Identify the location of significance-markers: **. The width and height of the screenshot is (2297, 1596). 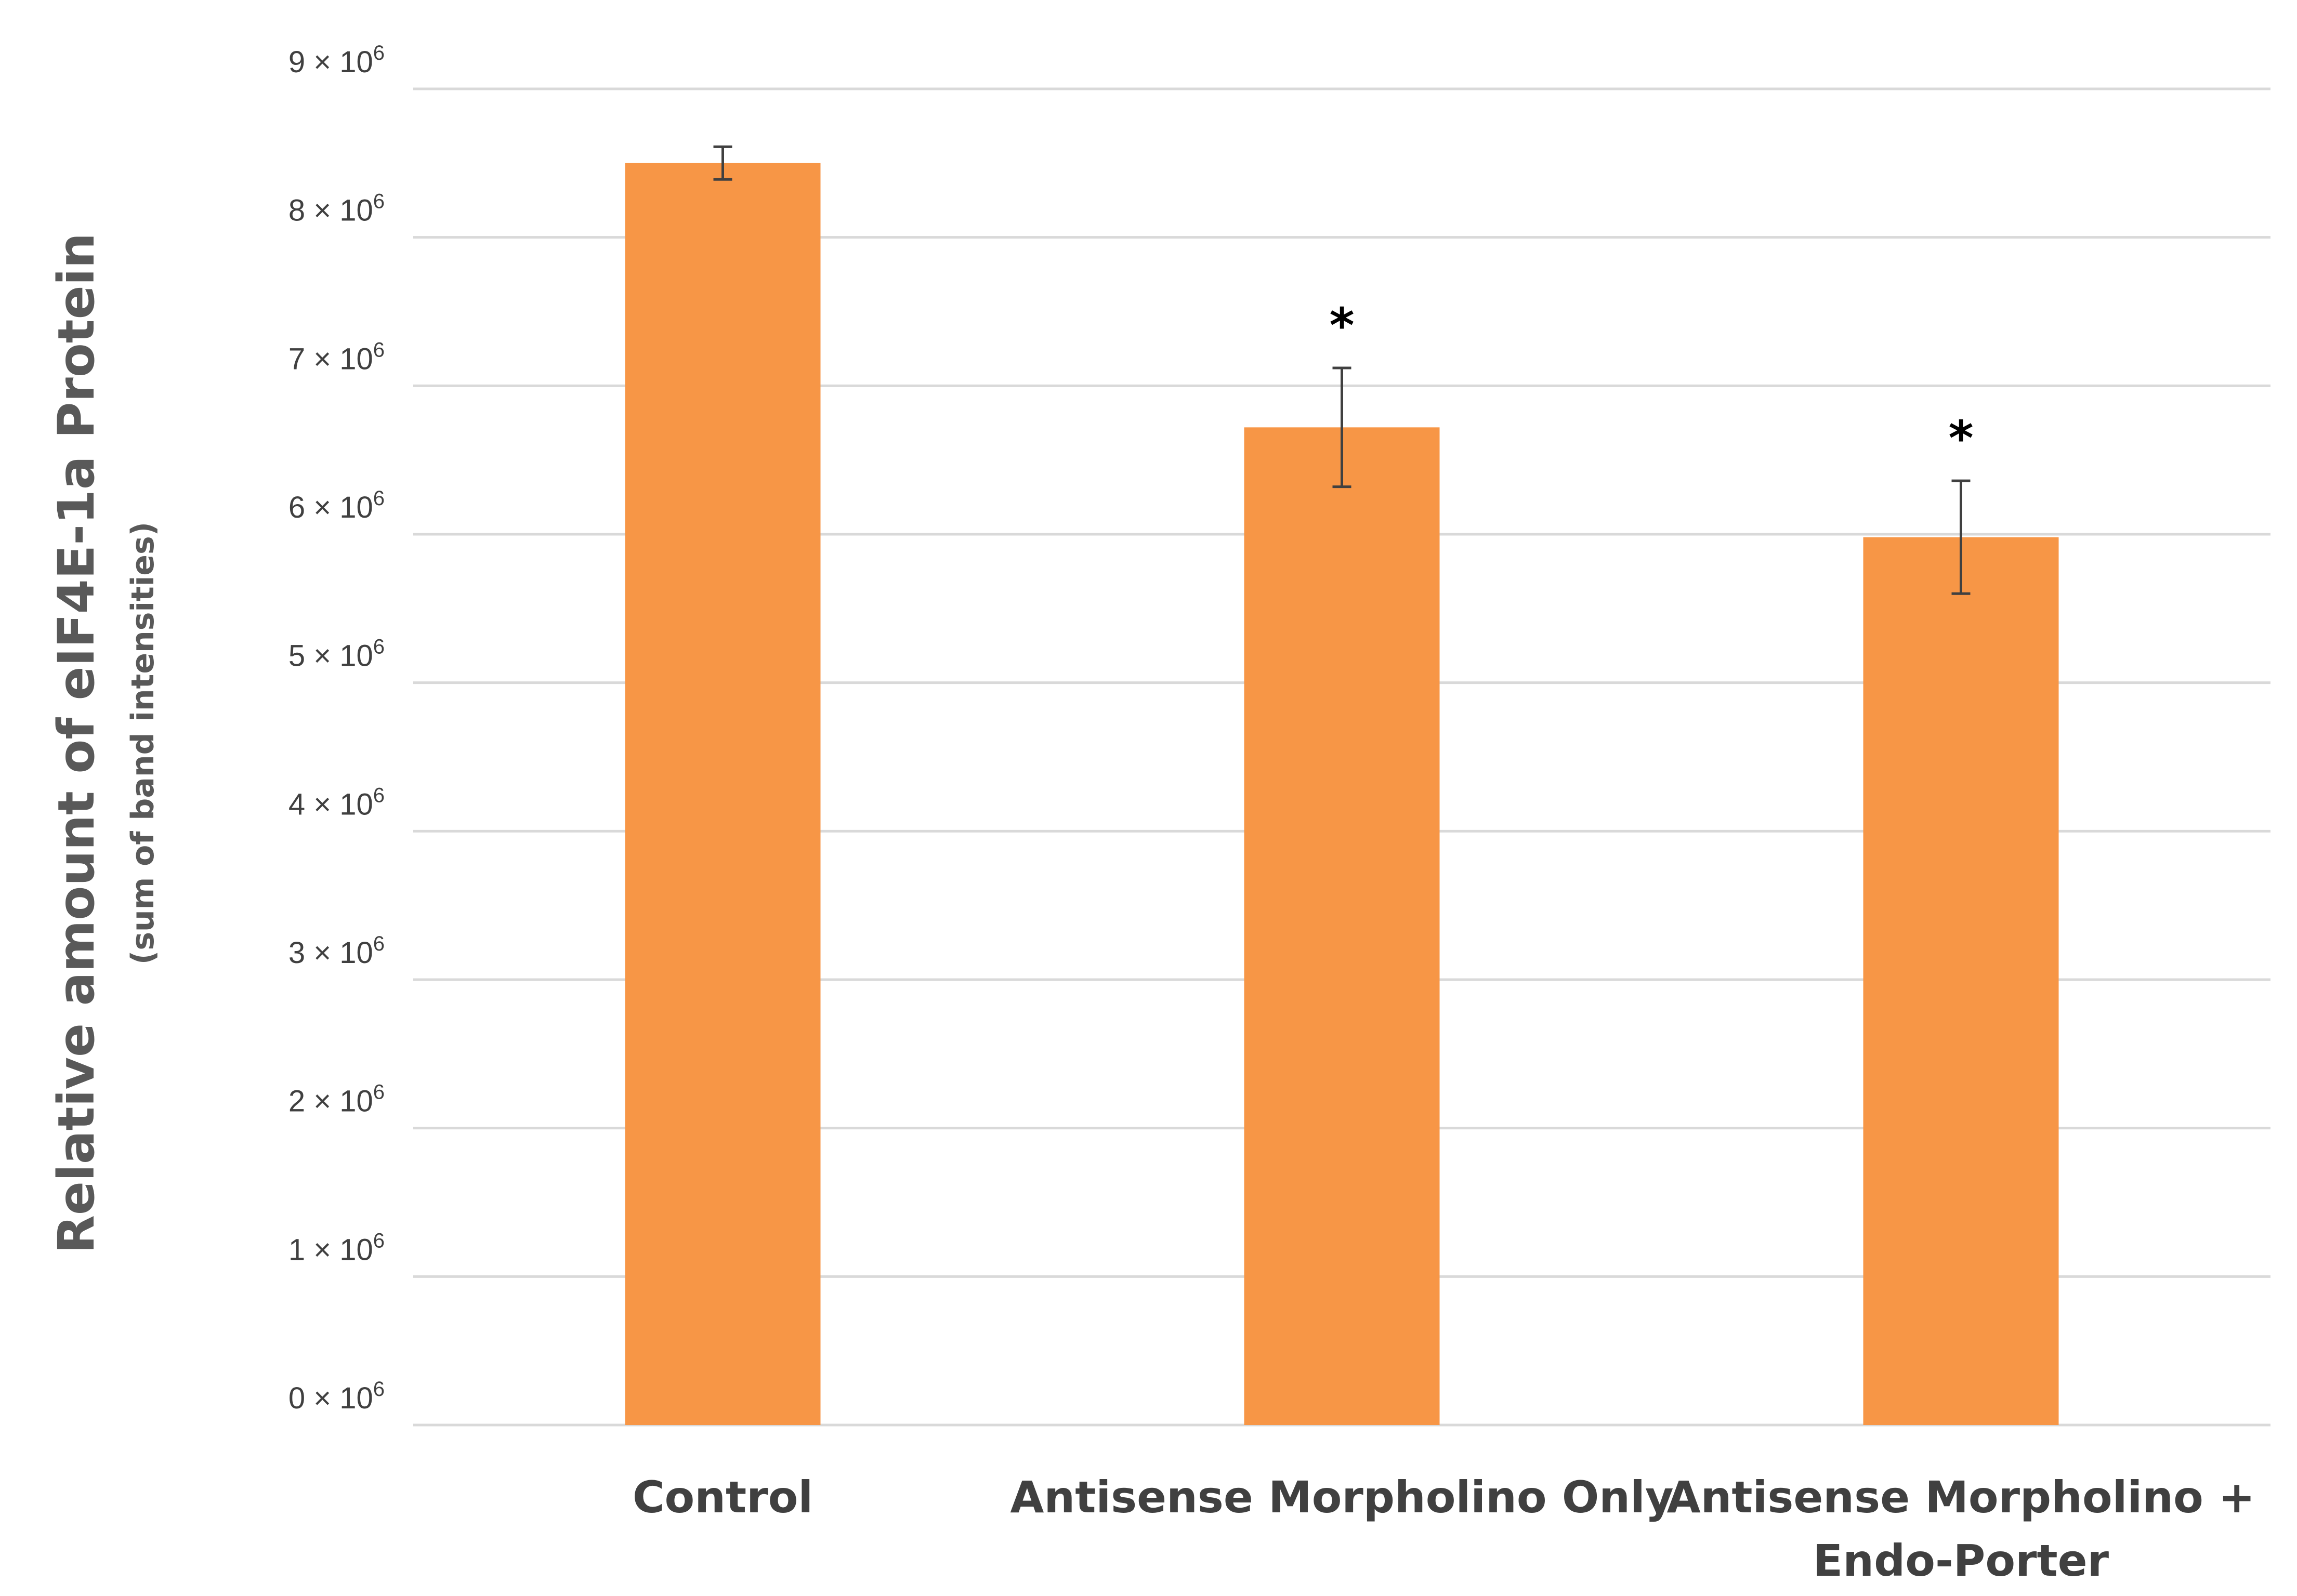
(1651, 382).